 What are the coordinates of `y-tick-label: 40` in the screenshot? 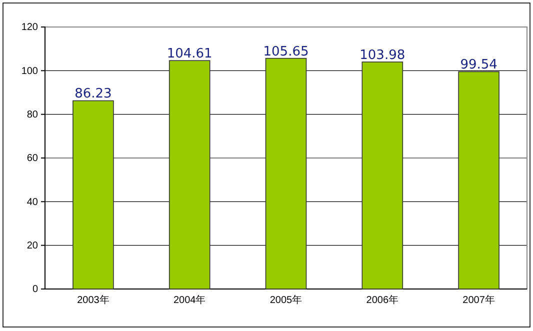 It's located at (32, 202).